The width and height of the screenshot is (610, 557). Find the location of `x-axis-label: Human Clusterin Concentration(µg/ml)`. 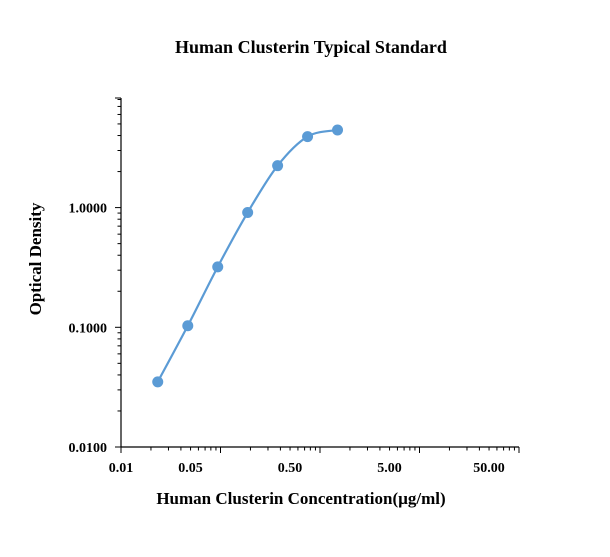

x-axis-label: Human Clusterin Concentration(µg/ml) is located at coordinates (300, 498).